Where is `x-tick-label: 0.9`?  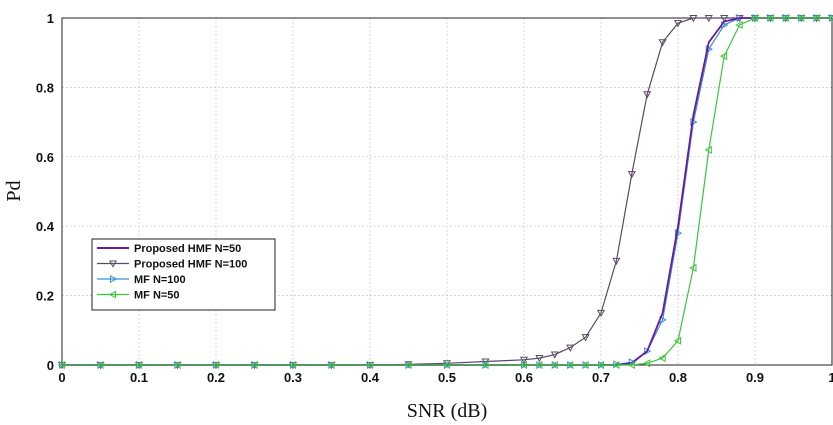 x-tick-label: 0.9 is located at coordinates (755, 377).